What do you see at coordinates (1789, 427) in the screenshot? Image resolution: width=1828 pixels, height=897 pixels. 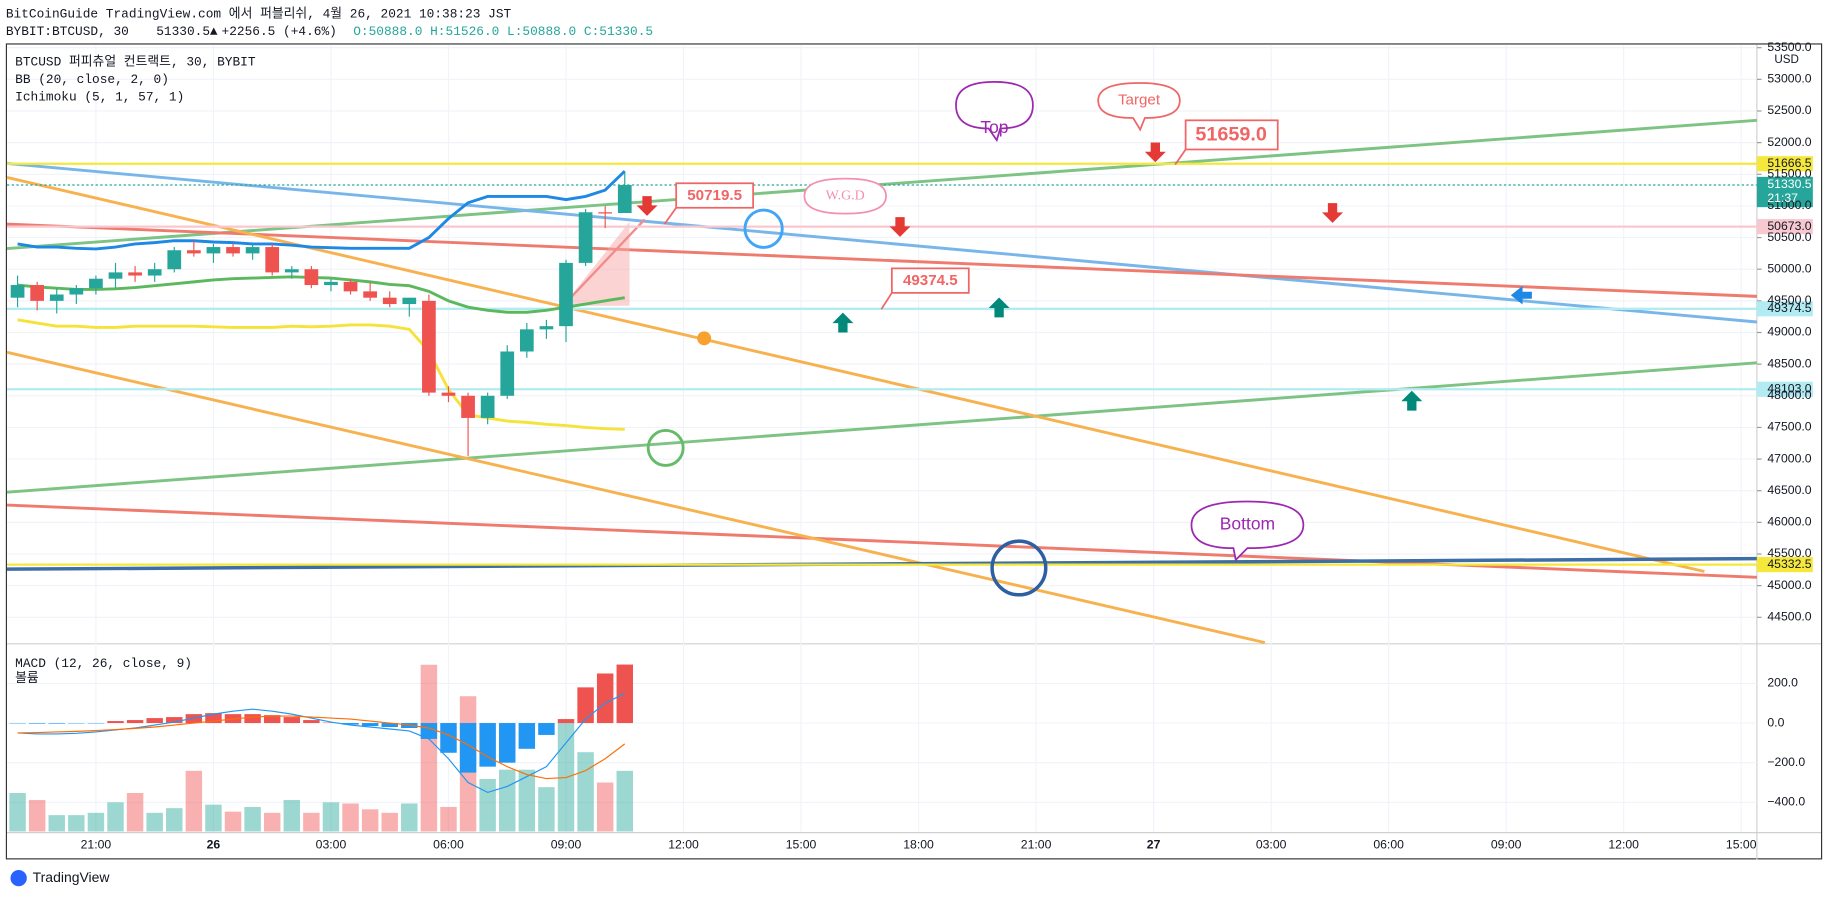 I see `y-tick-label: 47500.0` at bounding box center [1789, 427].